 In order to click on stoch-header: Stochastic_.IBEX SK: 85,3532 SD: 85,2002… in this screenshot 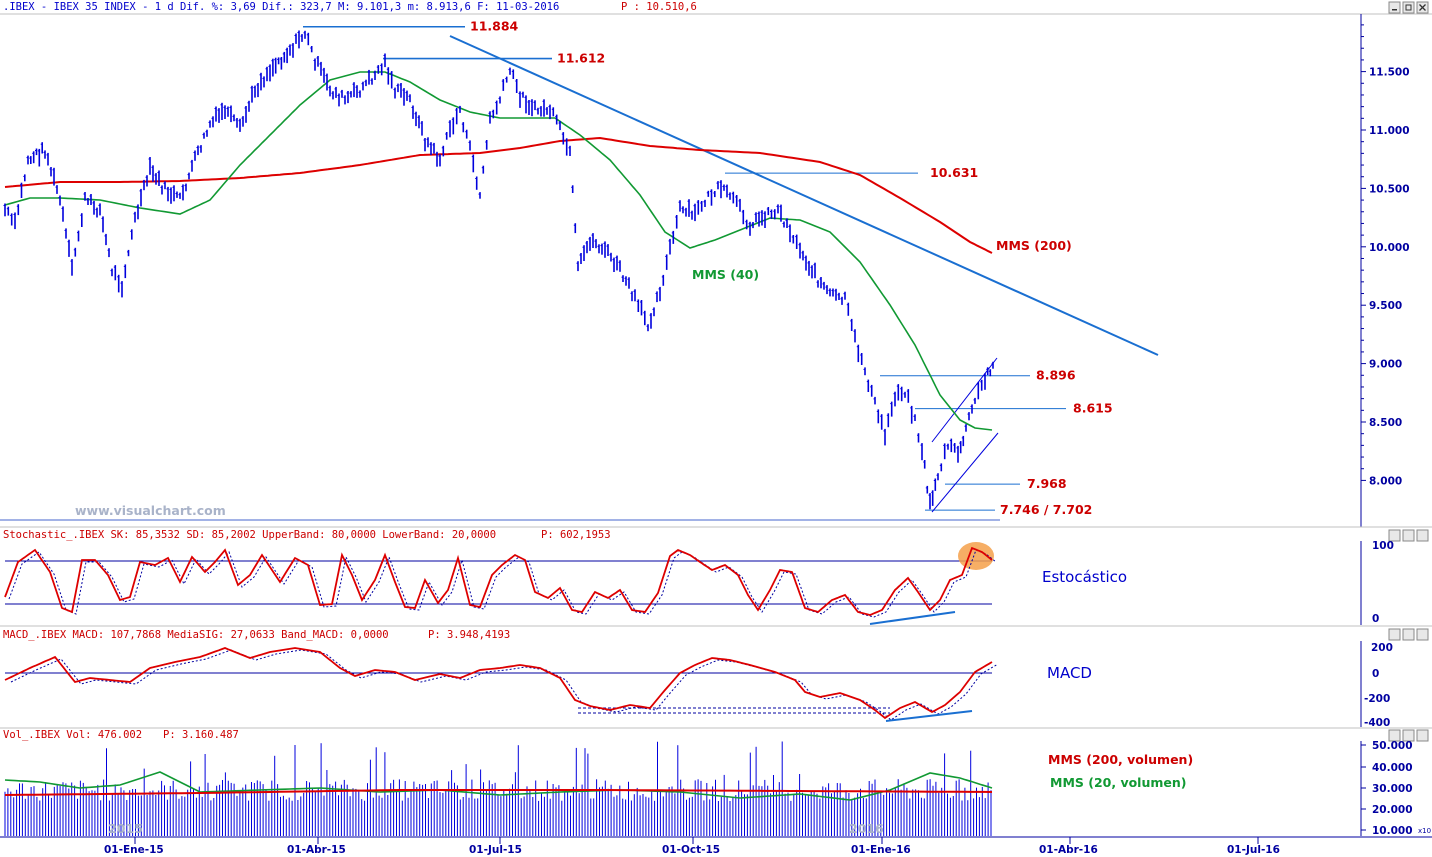, I will do `click(249, 535)`.